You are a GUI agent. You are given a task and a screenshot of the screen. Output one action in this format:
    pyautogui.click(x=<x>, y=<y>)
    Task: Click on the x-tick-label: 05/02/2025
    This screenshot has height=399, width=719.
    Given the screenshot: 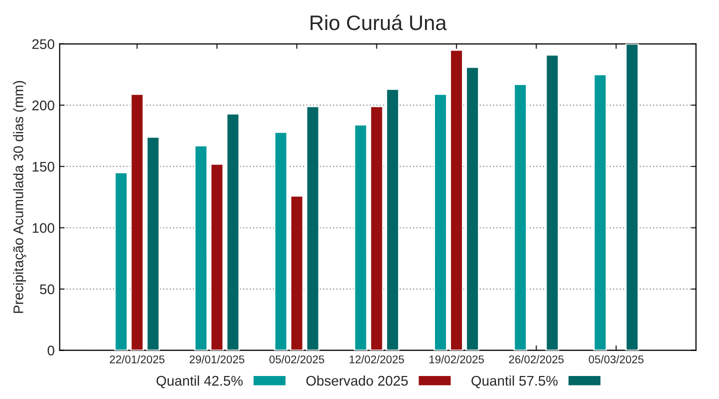 What is the action you would take?
    pyautogui.click(x=296, y=359)
    